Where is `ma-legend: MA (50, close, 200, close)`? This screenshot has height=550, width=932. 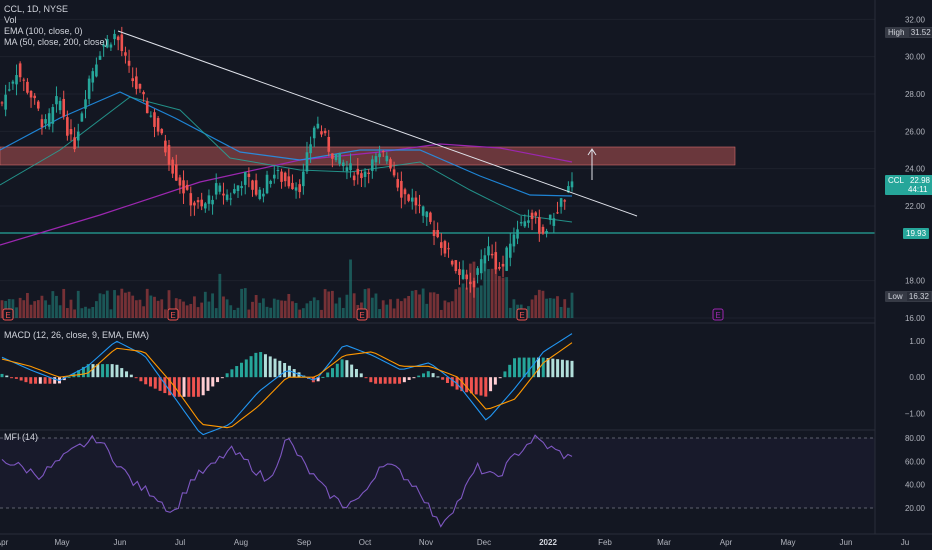
ma-legend: MA (50, close, 200, close) is located at coordinates (56, 42).